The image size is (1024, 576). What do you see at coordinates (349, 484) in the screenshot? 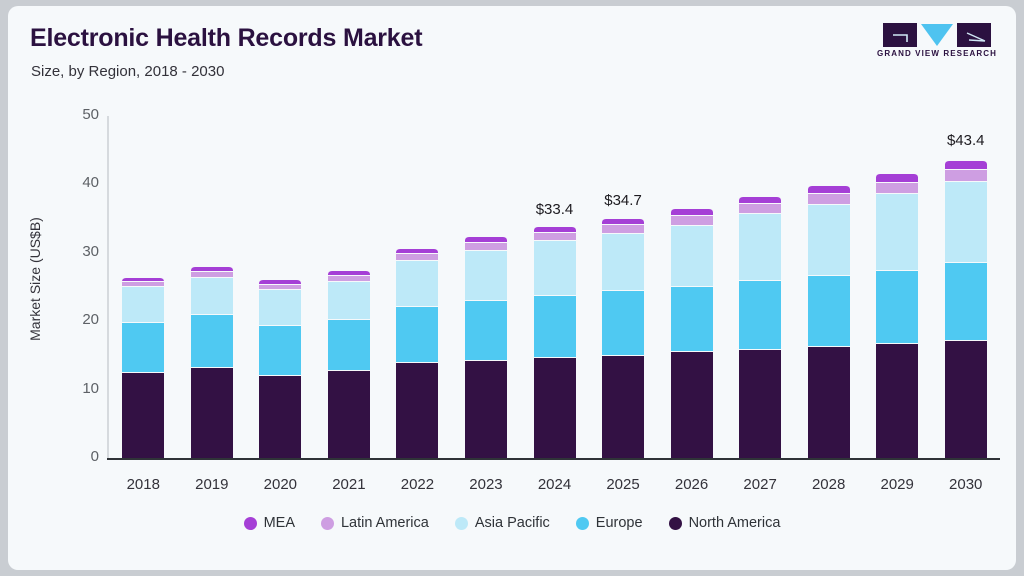
I see `x-tick-label: 2021` at bounding box center [349, 484].